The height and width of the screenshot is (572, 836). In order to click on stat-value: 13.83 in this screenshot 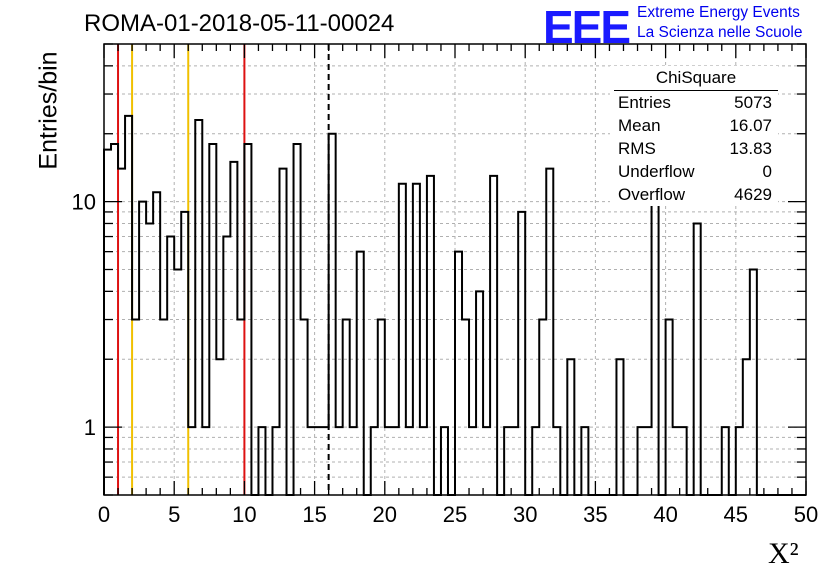, I will do `click(750, 148)`.